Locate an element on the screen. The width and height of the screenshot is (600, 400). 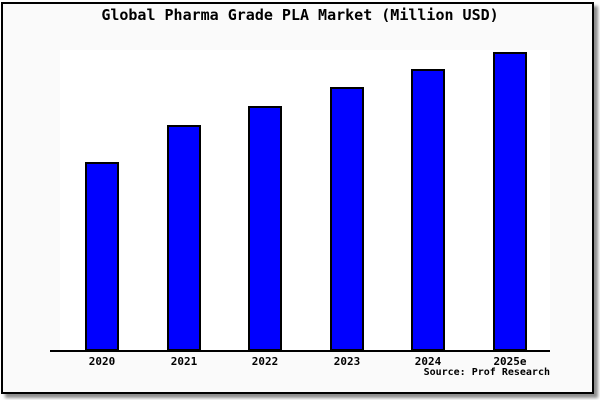
bar-2024 is located at coordinates (428, 210).